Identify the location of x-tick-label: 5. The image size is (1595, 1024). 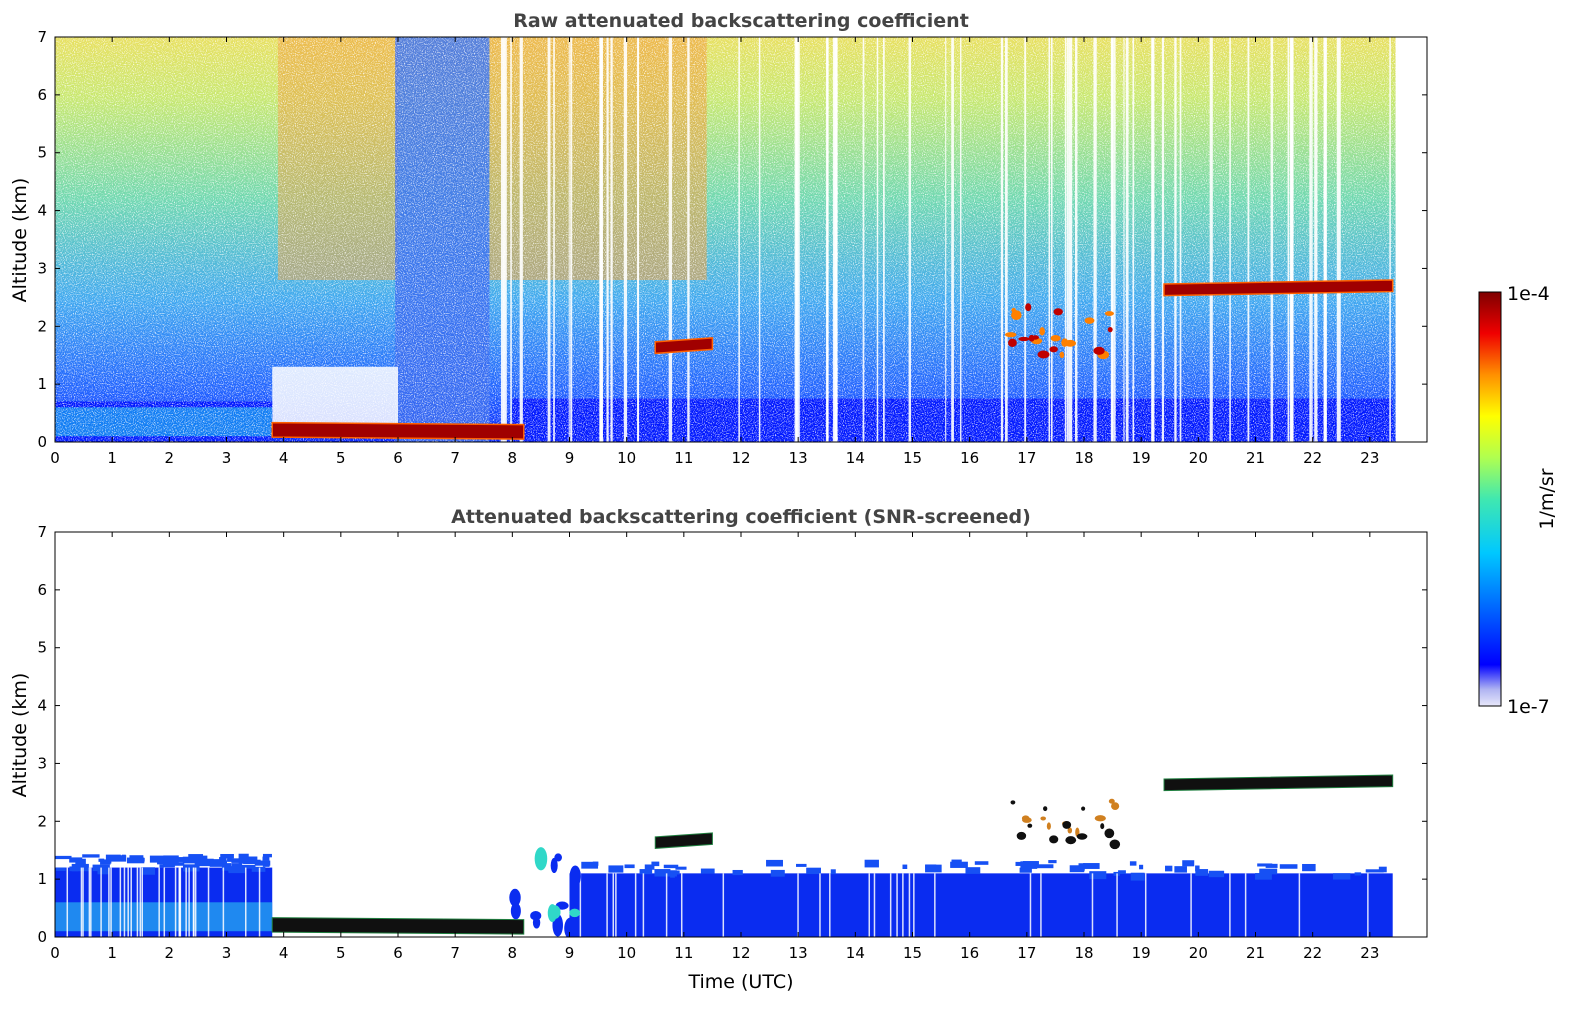
(341, 458).